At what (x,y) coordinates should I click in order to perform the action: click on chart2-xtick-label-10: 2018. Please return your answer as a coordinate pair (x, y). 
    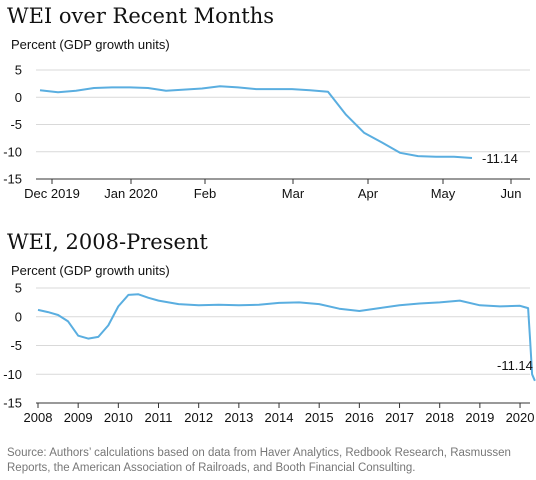
    Looking at the image, I should click on (439, 417).